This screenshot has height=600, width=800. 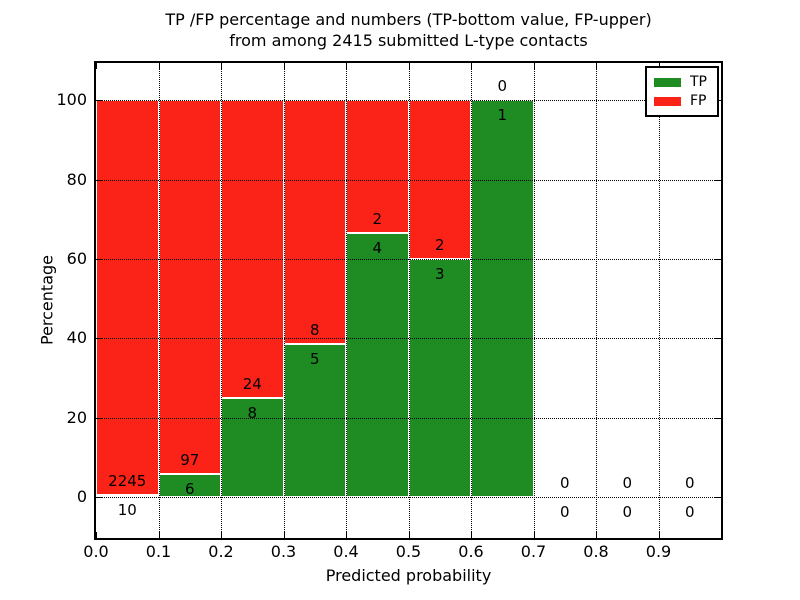 I want to click on tp-count-label: 6, so click(x=189, y=488).